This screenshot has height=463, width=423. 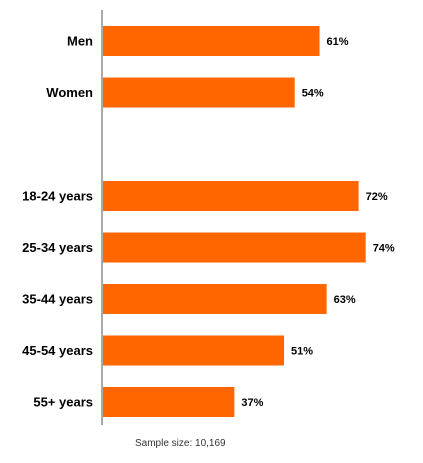 I want to click on category-label-men: Men, so click(x=80, y=41).